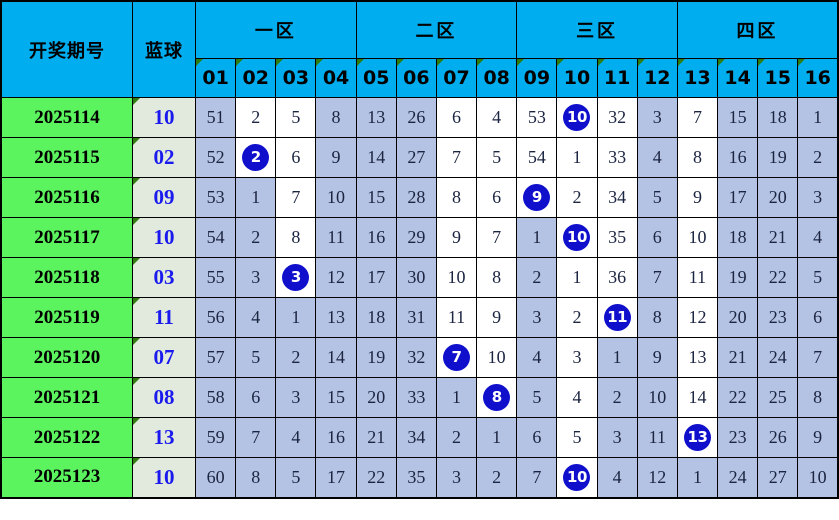  What do you see at coordinates (778, 317) in the screenshot?
I see `omission-cell: 23` at bounding box center [778, 317].